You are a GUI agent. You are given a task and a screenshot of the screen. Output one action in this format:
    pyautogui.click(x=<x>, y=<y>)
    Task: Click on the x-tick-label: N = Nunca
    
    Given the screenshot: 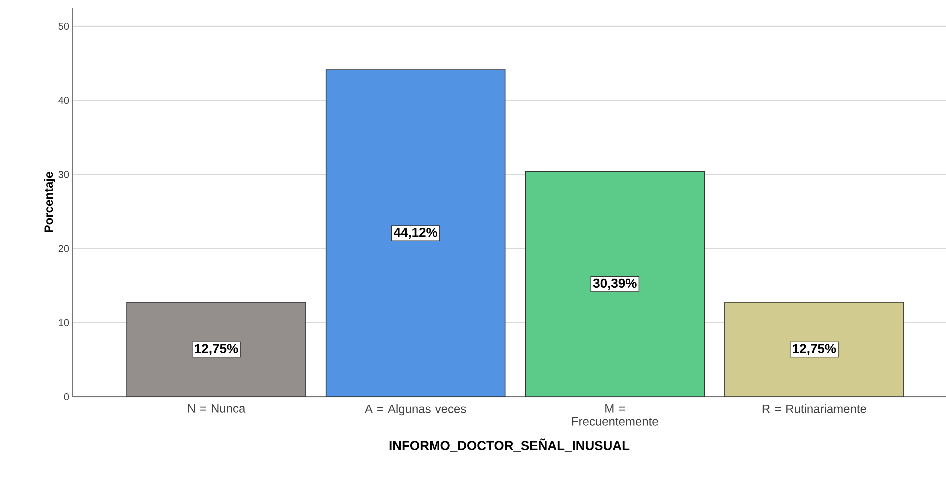 What is the action you would take?
    pyautogui.click(x=217, y=408)
    